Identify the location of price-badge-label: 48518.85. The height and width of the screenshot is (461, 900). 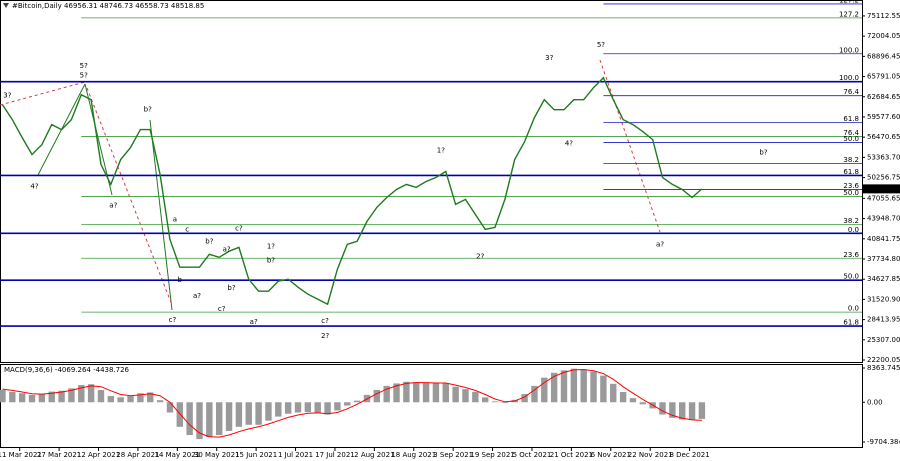
(881, 189).